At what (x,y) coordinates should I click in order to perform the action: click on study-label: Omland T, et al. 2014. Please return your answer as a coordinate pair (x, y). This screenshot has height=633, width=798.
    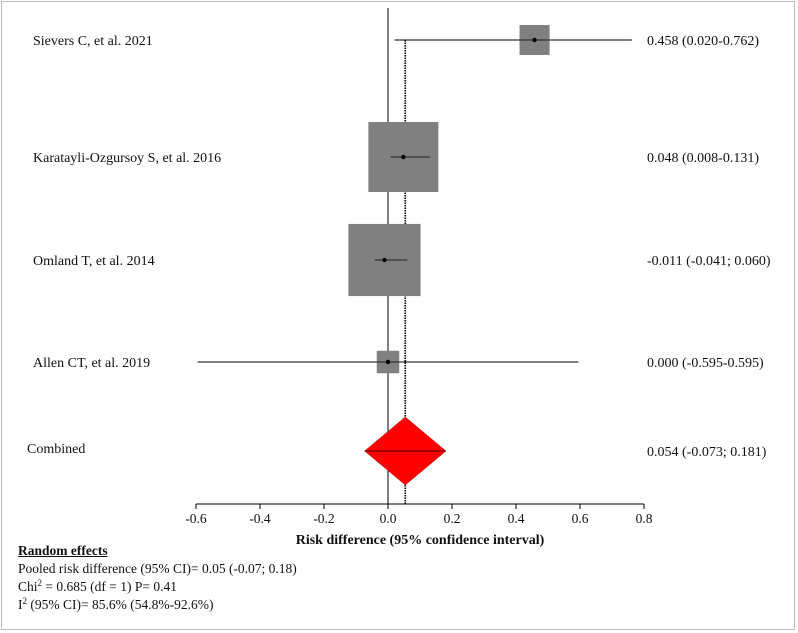
    Looking at the image, I should click on (94, 261).